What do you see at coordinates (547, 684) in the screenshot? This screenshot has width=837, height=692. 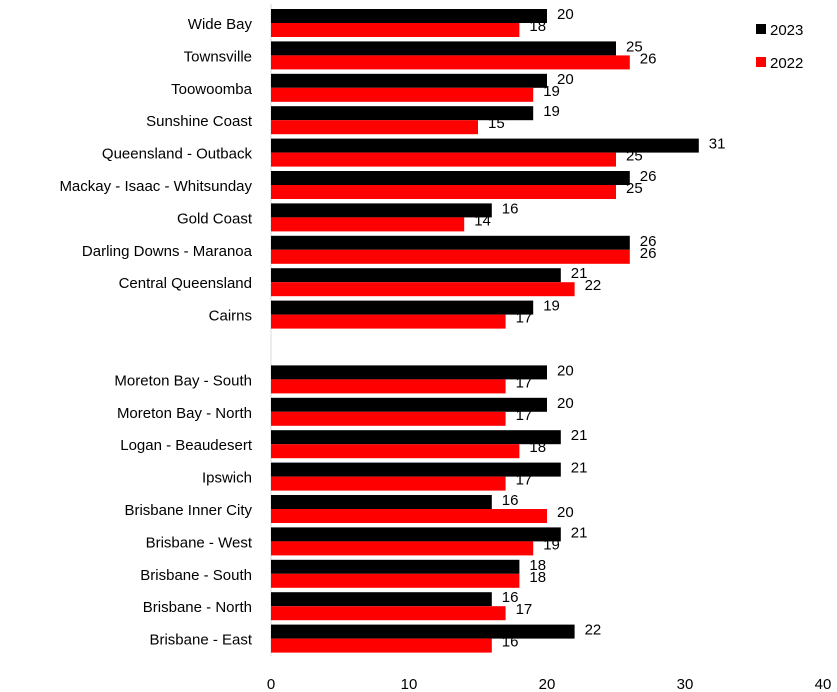 I see `x-tick-label: 20` at bounding box center [547, 684].